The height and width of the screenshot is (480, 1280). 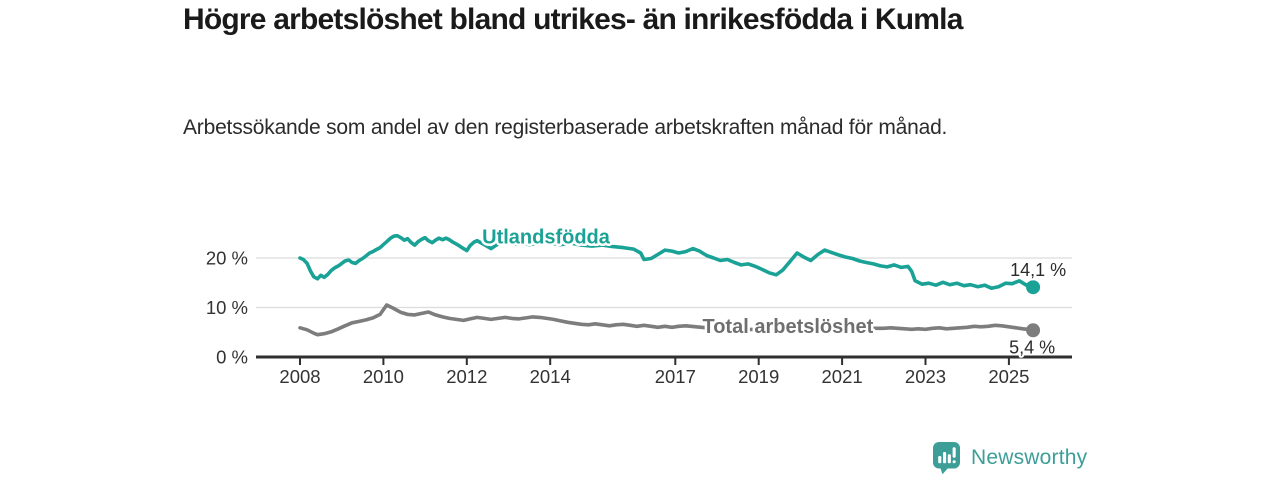 I want to click on newsworthy-icon, so click(x=946, y=458).